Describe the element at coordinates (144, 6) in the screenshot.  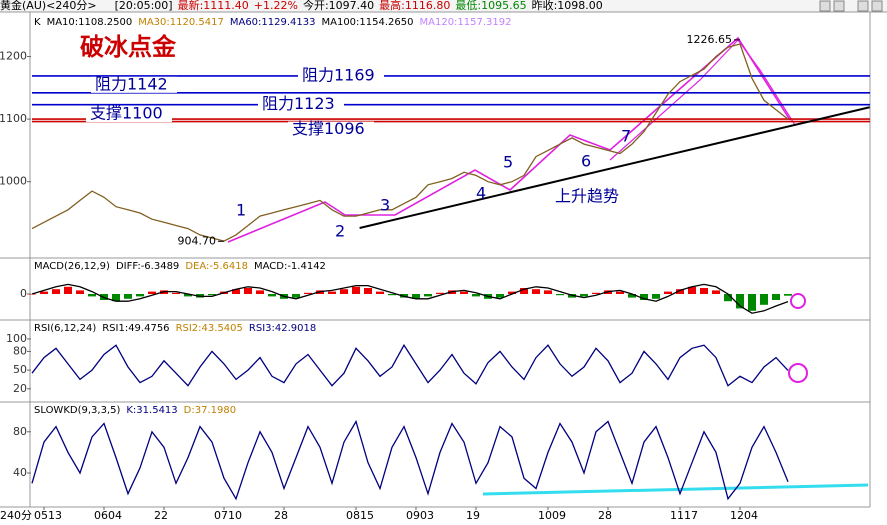
I see `header-time: [20:05:00]` at that location.